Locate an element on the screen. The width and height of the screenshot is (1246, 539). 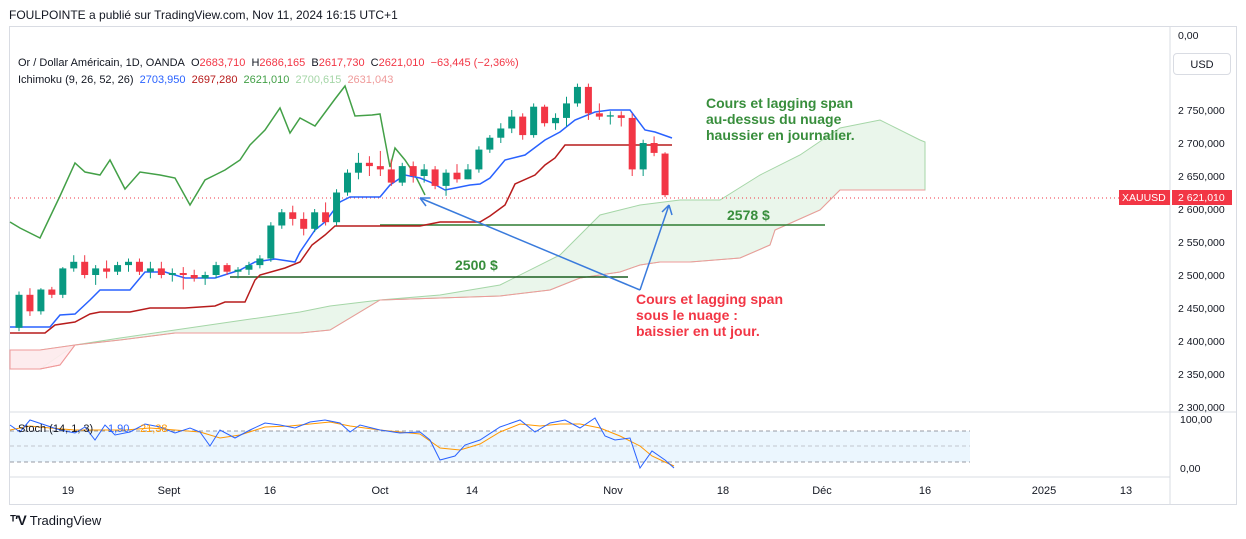
price-tick-label: 2 700,000 is located at coordinates (1201, 144).